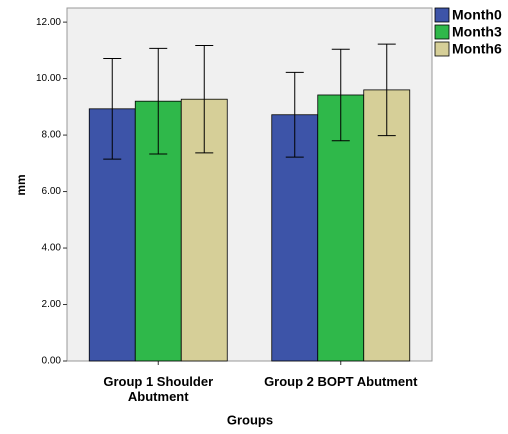  What do you see at coordinates (477, 15) in the screenshot?
I see `legend-label: Month0` at bounding box center [477, 15].